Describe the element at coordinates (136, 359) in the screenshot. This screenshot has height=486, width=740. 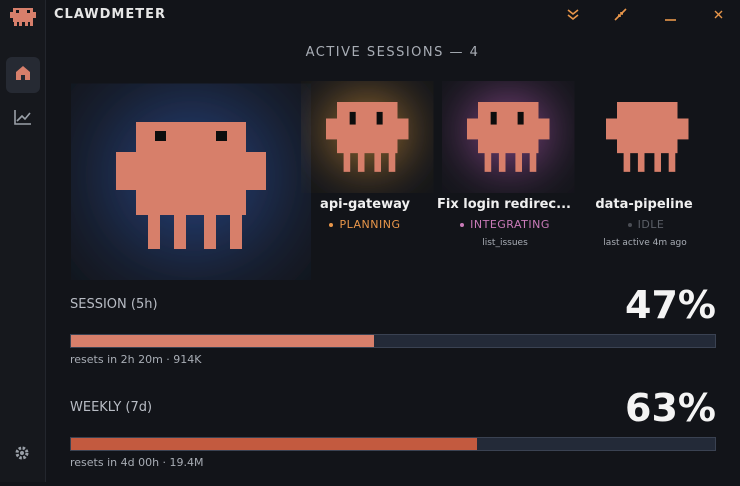
I see `usage-note: resets in 2h 20m · 914K` at that location.